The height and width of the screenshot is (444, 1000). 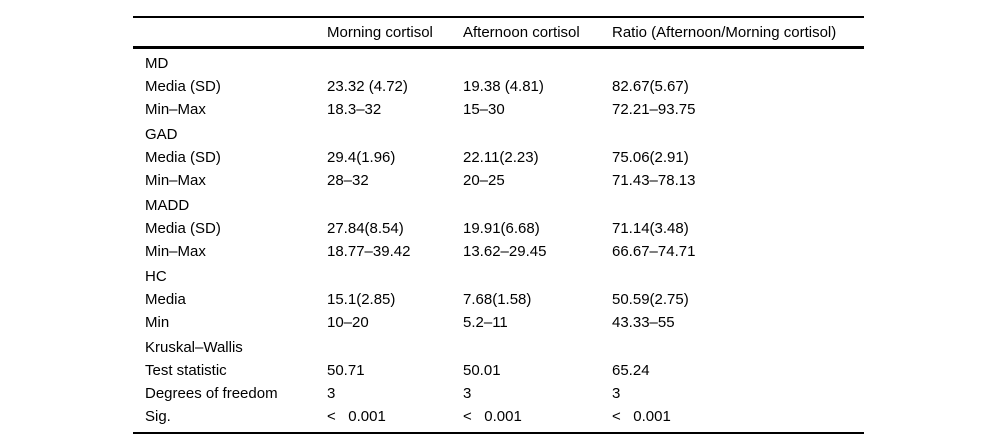 What do you see at coordinates (157, 63) in the screenshot?
I see `group-label: MD` at bounding box center [157, 63].